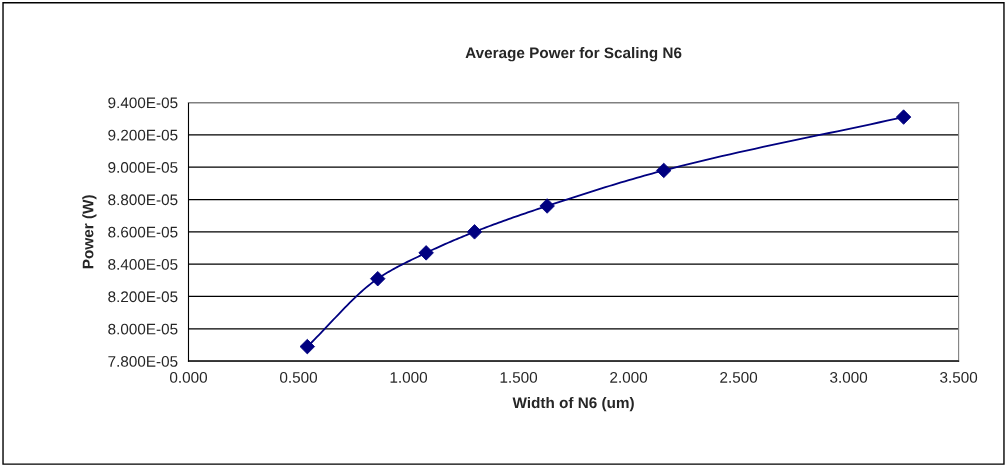  What do you see at coordinates (143, 361) in the screenshot?
I see `y-tick-label: 7.800E-05` at bounding box center [143, 361].